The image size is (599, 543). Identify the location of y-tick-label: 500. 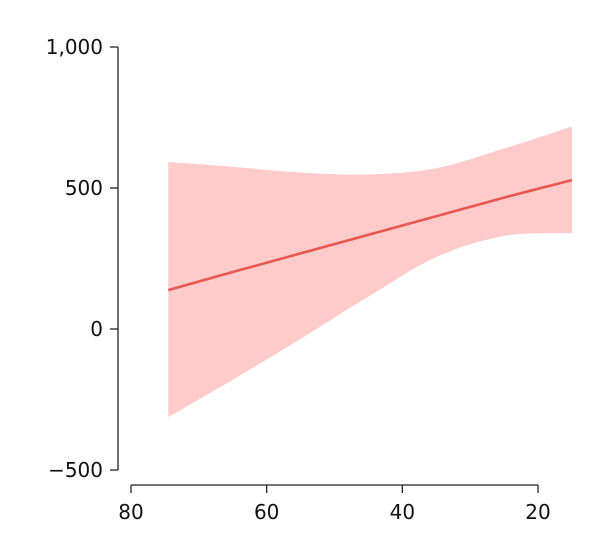
(84, 188).